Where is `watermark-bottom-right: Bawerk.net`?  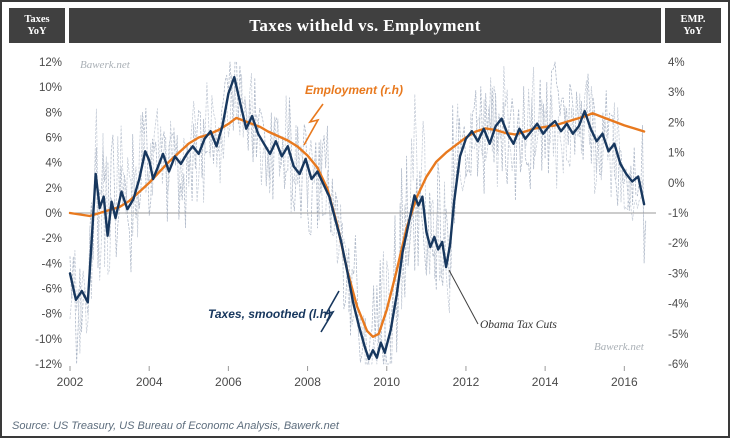
watermark-bottom-right: Bawerk.net is located at coordinates (619, 347).